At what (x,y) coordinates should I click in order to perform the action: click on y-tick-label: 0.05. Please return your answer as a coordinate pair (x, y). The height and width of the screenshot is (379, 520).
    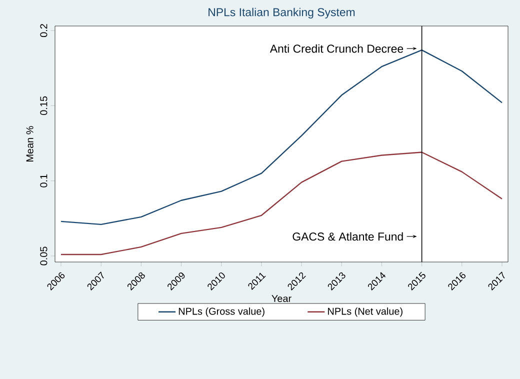
    Looking at the image, I should click on (44, 256).